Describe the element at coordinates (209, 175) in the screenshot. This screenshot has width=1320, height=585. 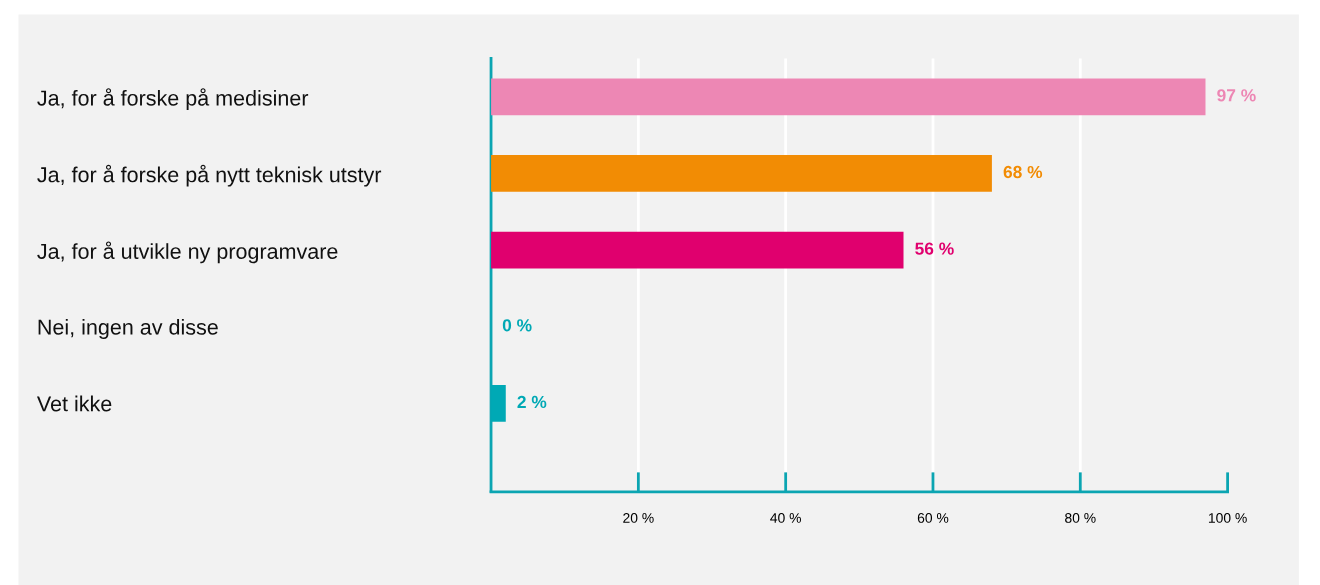
I see `y-tick-label: Ja, for å forske på nytt teknisk utstyr` at that location.